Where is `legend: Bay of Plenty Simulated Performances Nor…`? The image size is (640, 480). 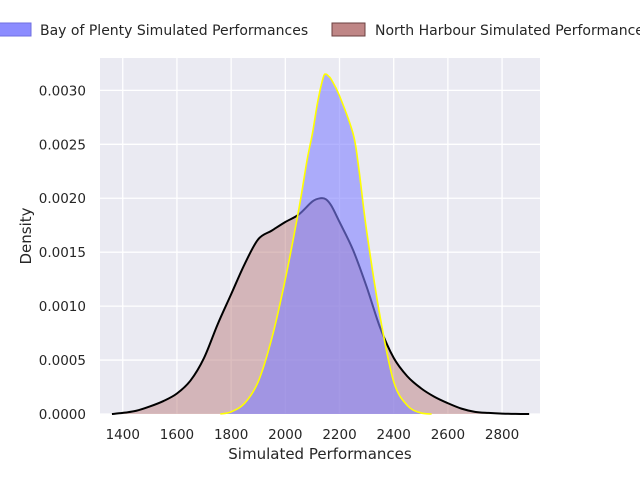 legend: Bay of Plenty Simulated Performances Nor… is located at coordinates (320, 30).